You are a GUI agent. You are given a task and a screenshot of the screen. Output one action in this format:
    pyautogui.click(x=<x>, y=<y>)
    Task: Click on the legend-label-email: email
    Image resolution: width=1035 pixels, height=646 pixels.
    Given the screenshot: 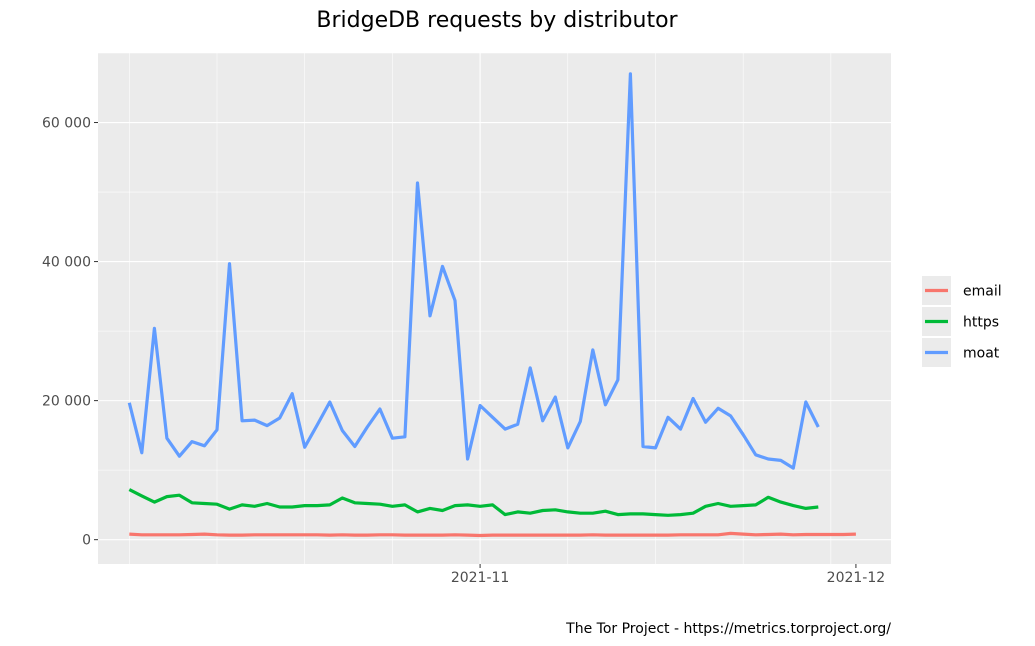 What is the action you would take?
    pyautogui.click(x=982, y=292)
    